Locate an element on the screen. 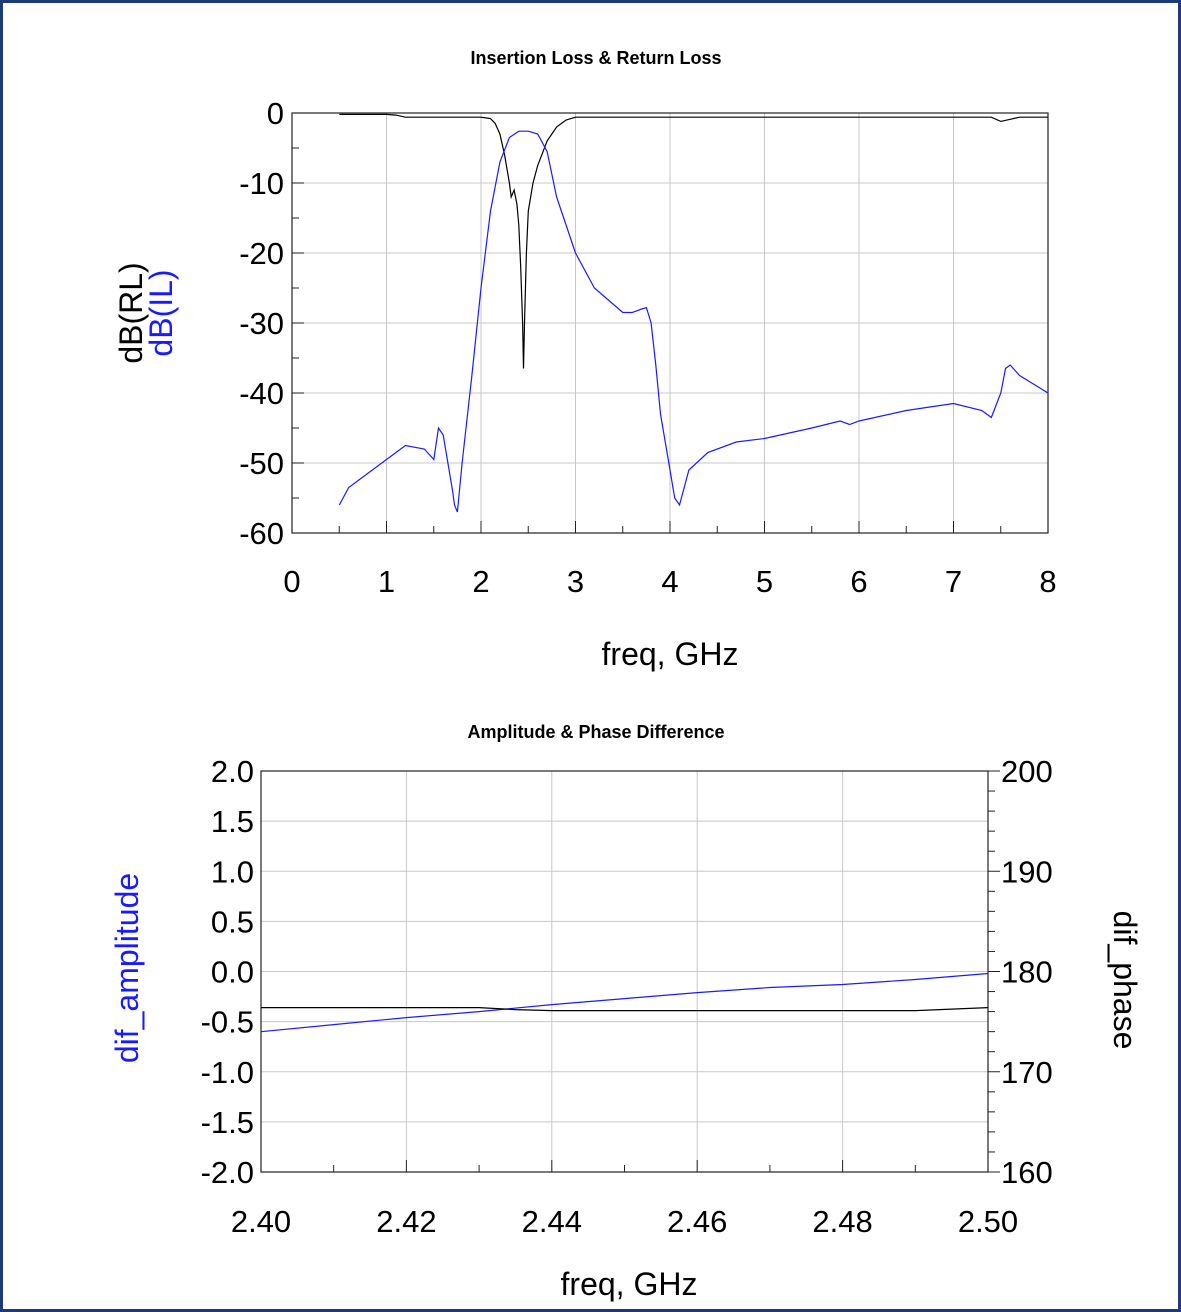 This screenshot has height=1312, width=1181. chart2-xlabel: freq, GHz is located at coordinates (629, 1284).